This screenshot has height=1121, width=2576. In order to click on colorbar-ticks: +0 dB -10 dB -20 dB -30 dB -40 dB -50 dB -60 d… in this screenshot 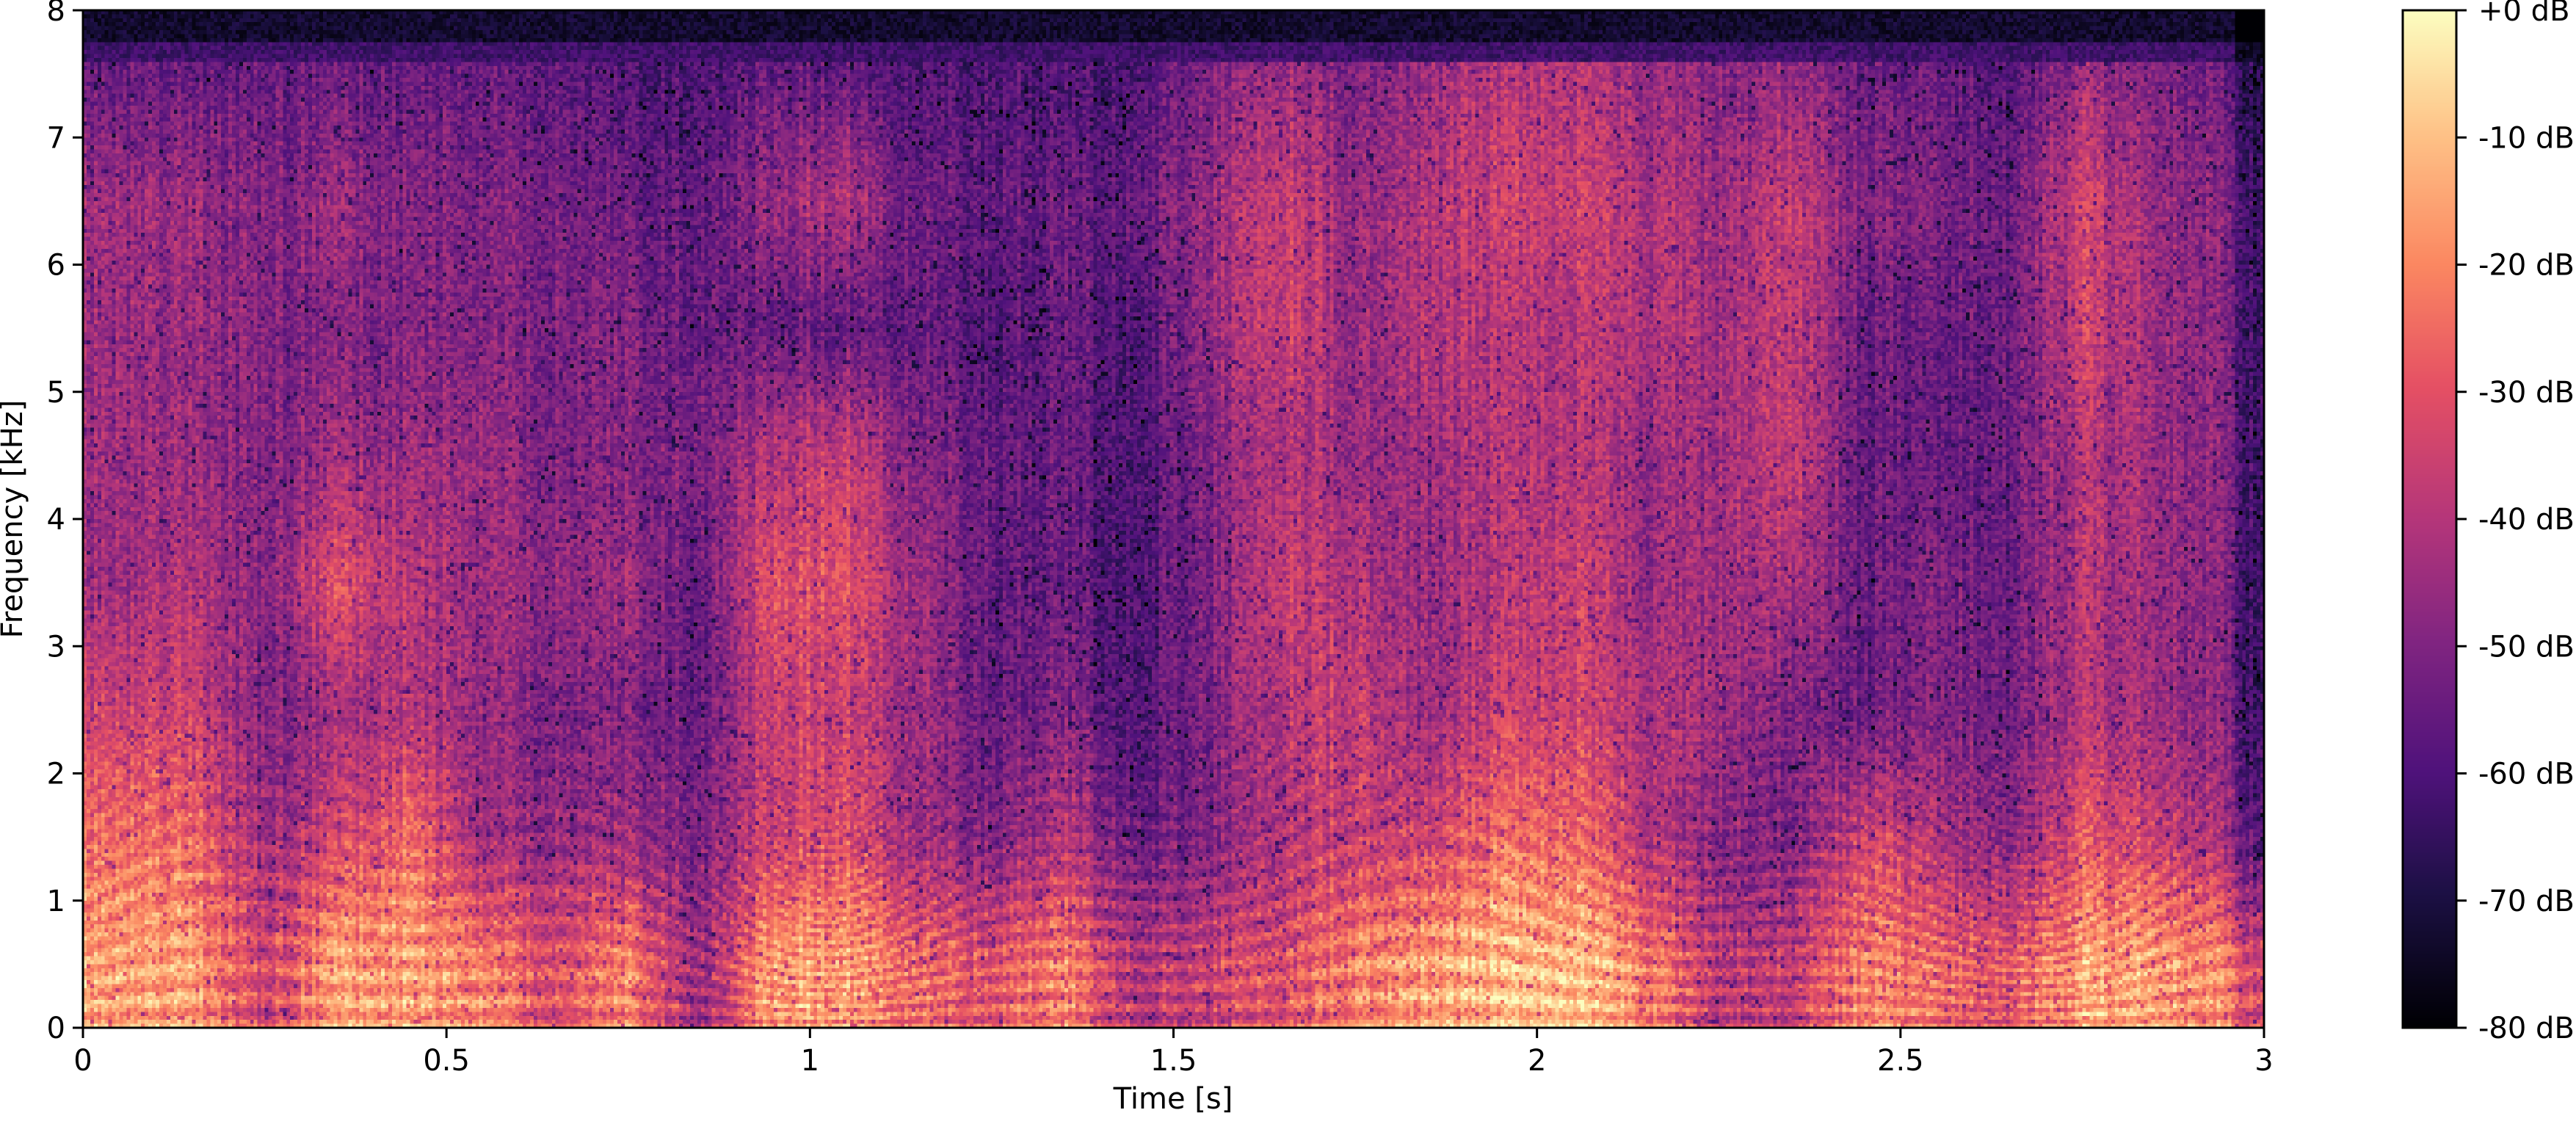, I will do `click(2516, 523)`.